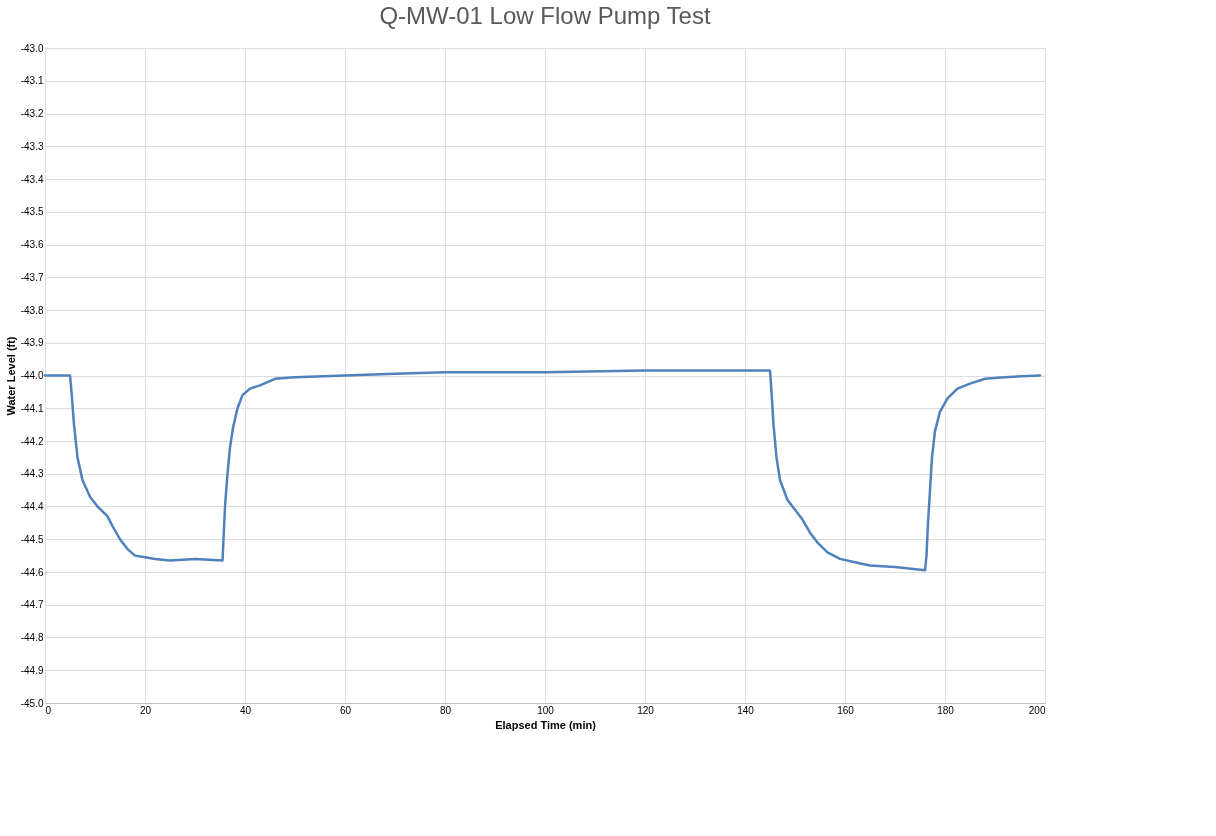 The image size is (1216, 836). What do you see at coordinates (32, 48) in the screenshot?
I see `y-tick-label: -43.0` at bounding box center [32, 48].